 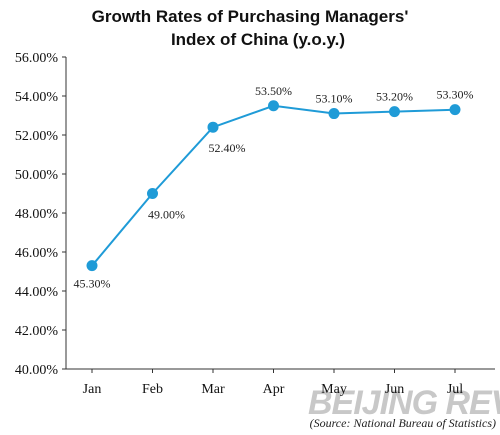 I want to click on watermark-logo: BEIJING REVIEW, so click(x=404, y=403).